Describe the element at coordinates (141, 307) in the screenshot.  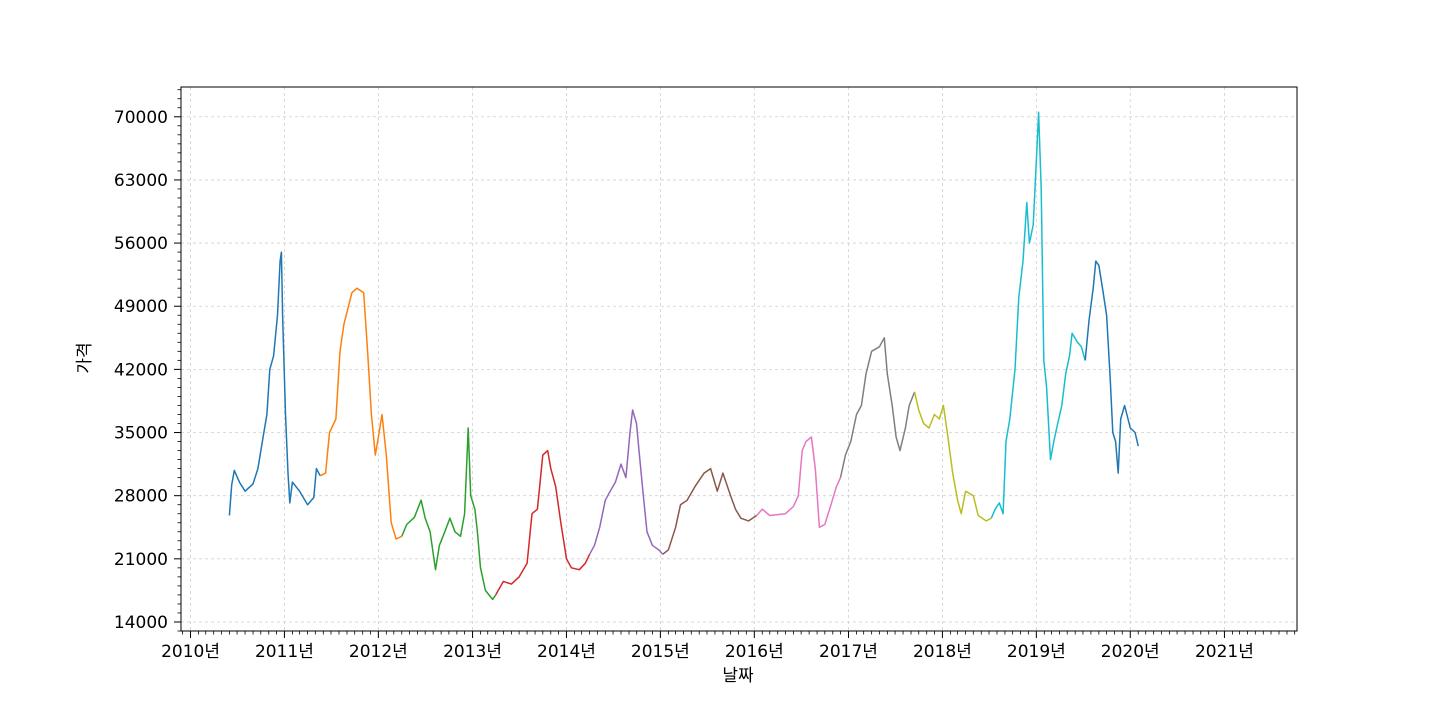
I see `y-tick-label: 49000` at that location.